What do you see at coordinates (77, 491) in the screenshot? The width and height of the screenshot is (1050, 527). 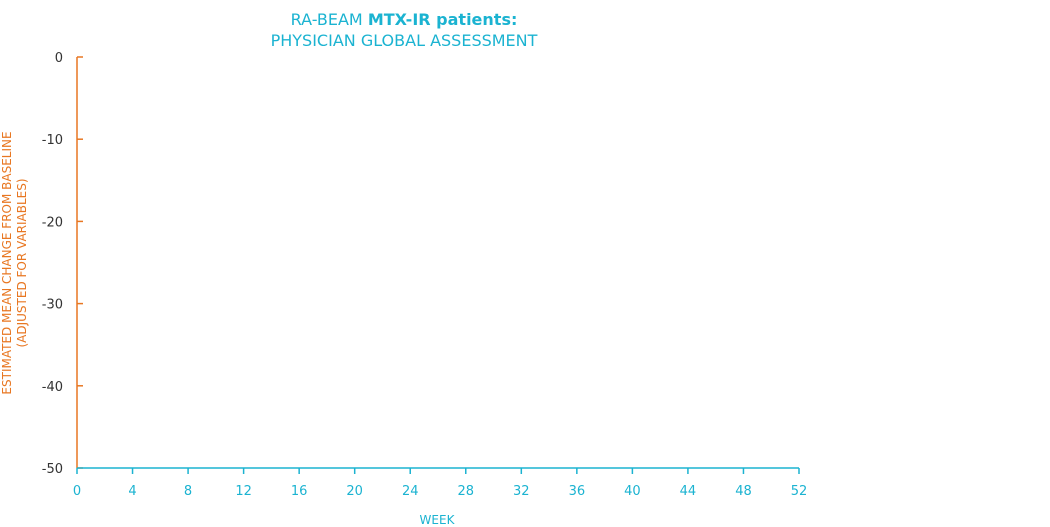 I see `x-tick-label: 0` at bounding box center [77, 491].